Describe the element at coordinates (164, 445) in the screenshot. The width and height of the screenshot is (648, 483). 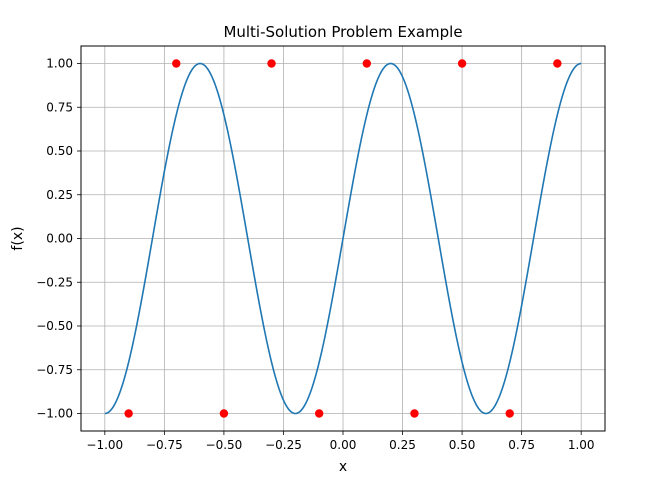
I see `x-tick-label: −0.75` at that location.